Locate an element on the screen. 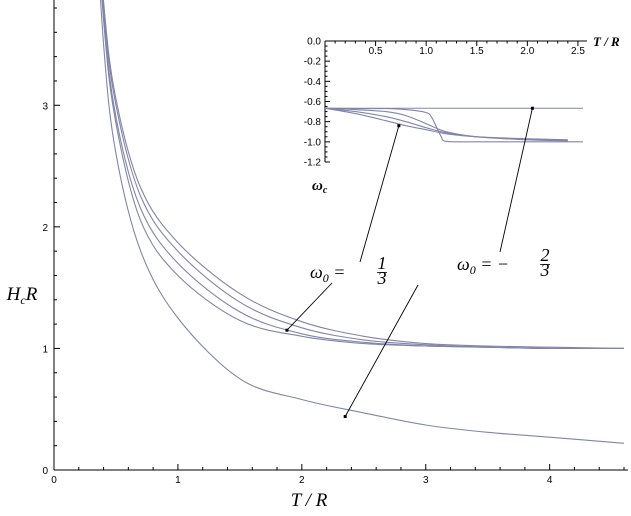  x-tick-label: 4 is located at coordinates (550, 480).